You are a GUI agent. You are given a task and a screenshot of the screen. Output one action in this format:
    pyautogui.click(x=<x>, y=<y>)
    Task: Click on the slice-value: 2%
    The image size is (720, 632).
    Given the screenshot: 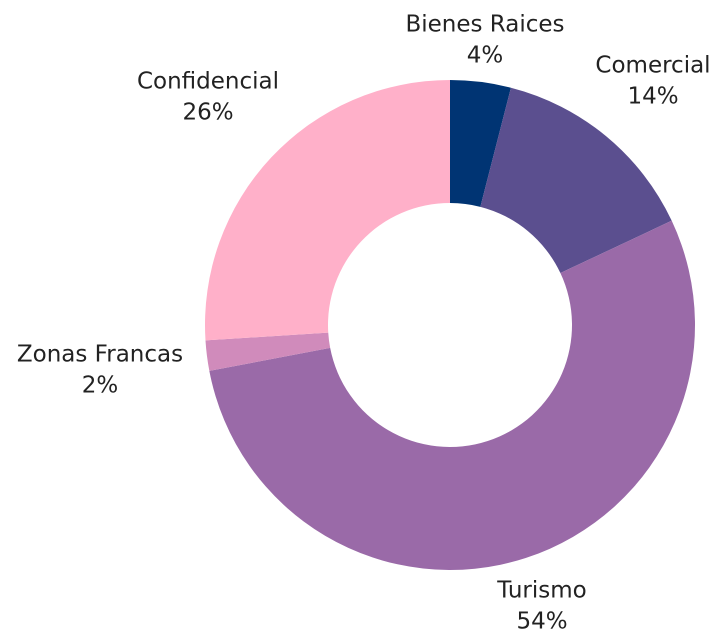 What is the action you would take?
    pyautogui.click(x=100, y=386)
    